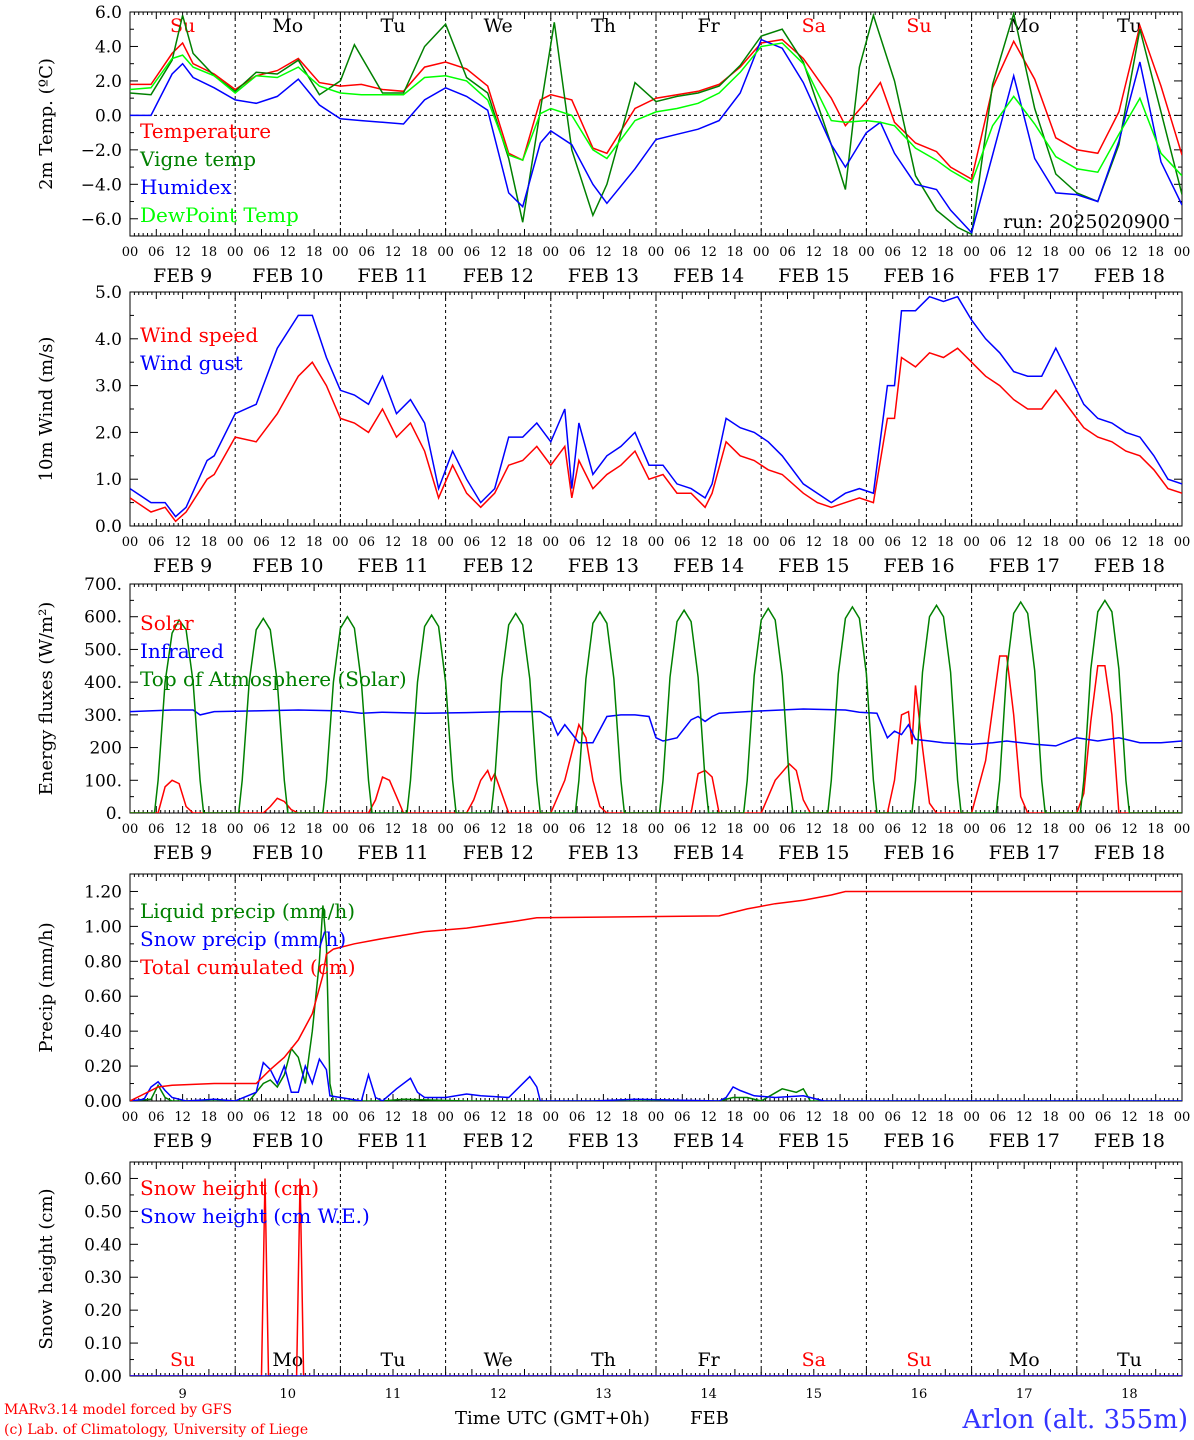 This screenshot has width=1194, height=1440. Describe the element at coordinates (108, 47) in the screenshot. I see `y-tick-label: 4.0` at that location.